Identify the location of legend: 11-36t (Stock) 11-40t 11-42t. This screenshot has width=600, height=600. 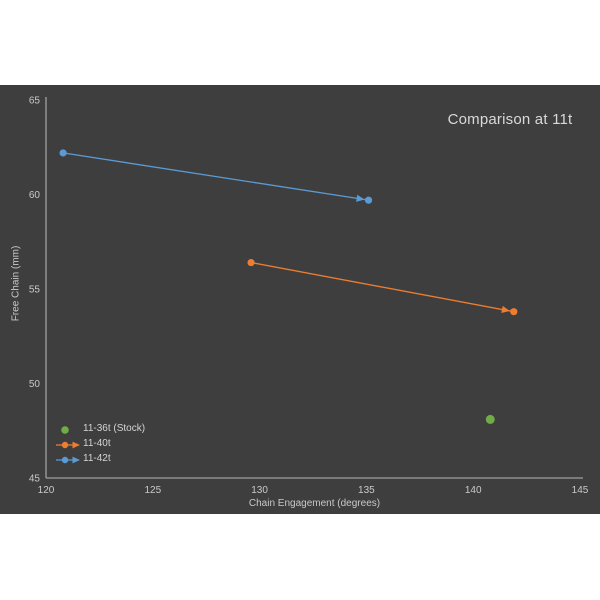
(100, 443).